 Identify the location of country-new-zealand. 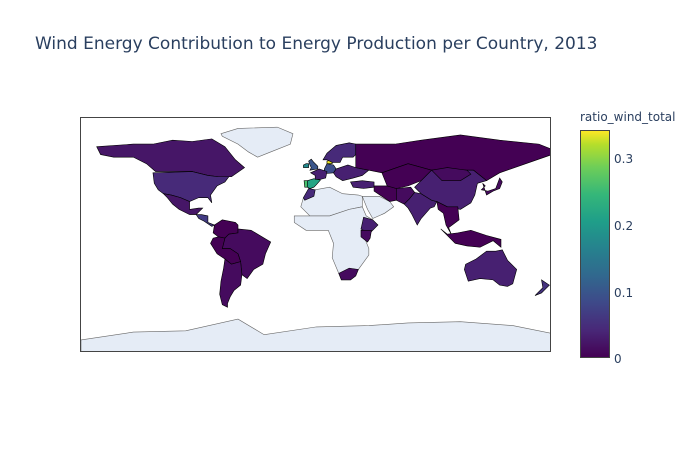
(542, 288).